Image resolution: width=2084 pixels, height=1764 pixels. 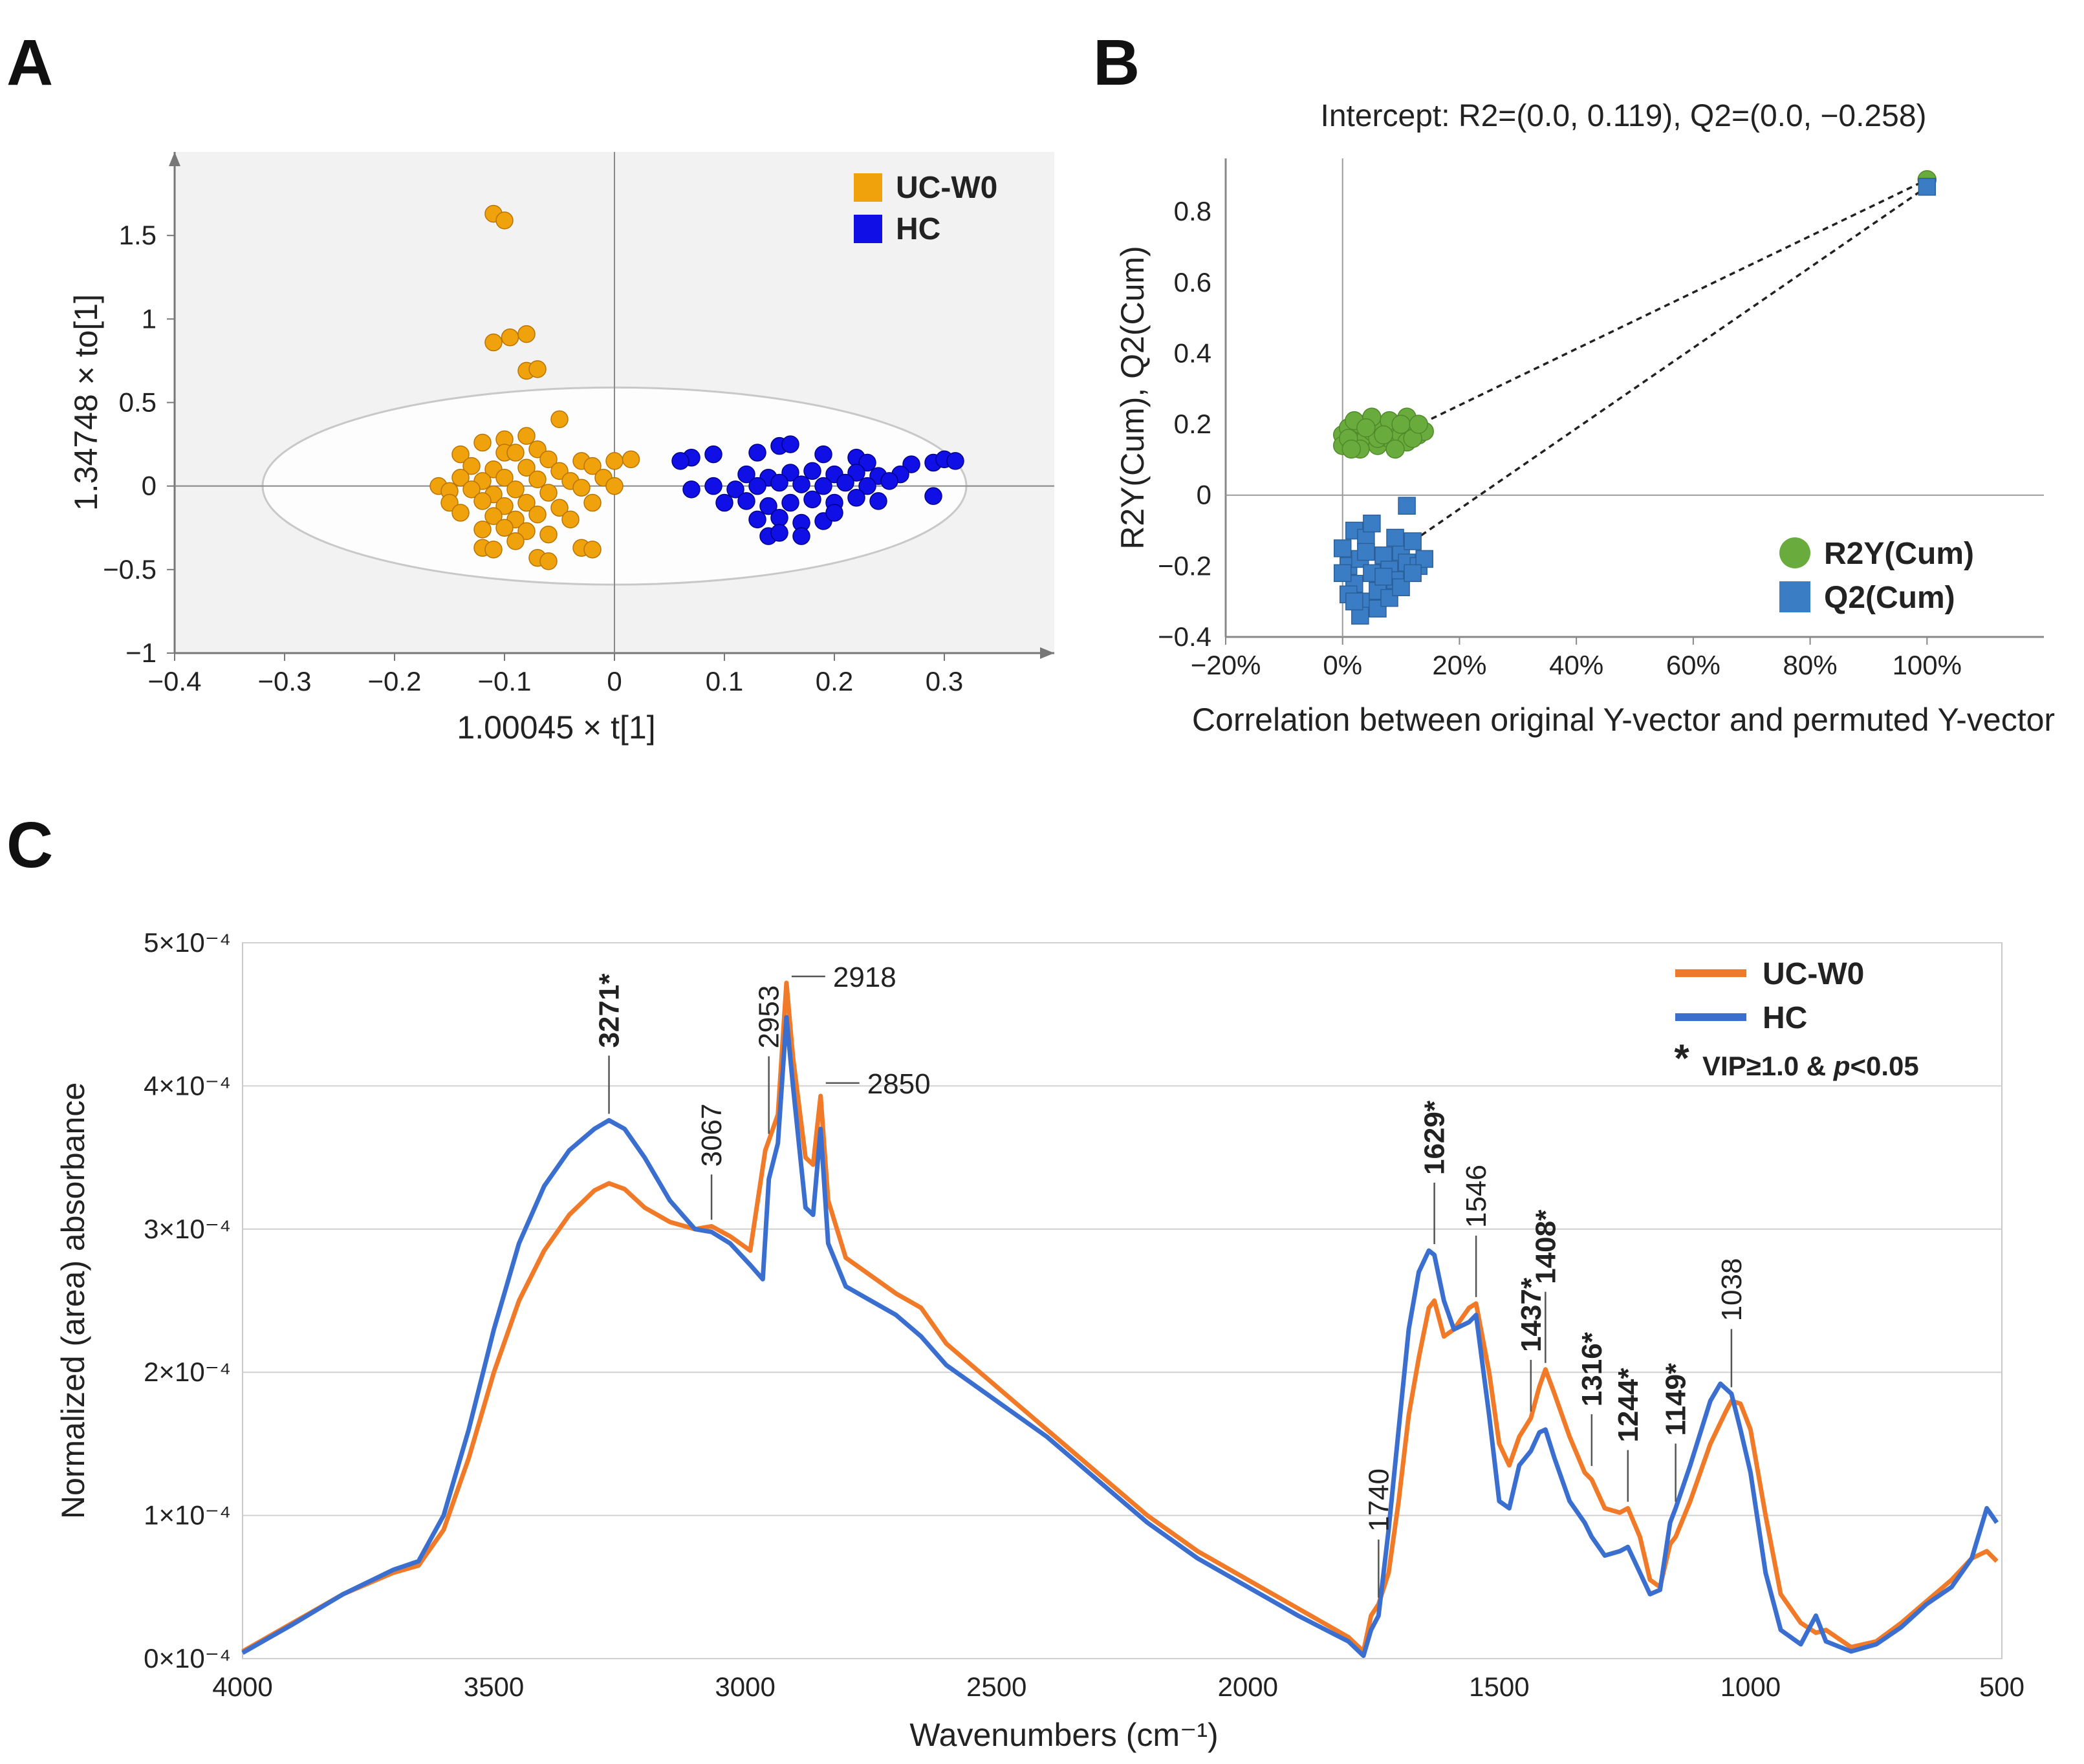 I want to click on x-tick-label: 1500, so click(x=1499, y=1687).